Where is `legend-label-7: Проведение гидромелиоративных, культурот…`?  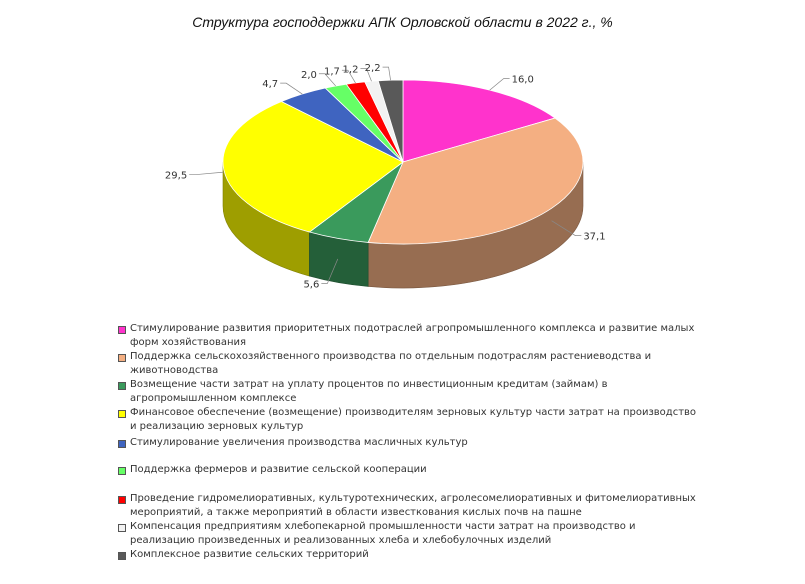
legend-label-7: Проведение гидромелиоративных, культурот… is located at coordinates (413, 505).